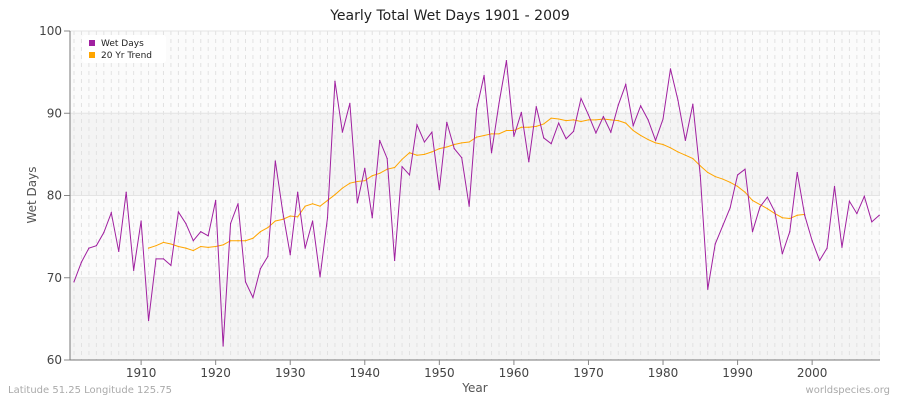 The height and width of the screenshot is (400, 900). Describe the element at coordinates (124, 49) in the screenshot. I see `legend` at that location.